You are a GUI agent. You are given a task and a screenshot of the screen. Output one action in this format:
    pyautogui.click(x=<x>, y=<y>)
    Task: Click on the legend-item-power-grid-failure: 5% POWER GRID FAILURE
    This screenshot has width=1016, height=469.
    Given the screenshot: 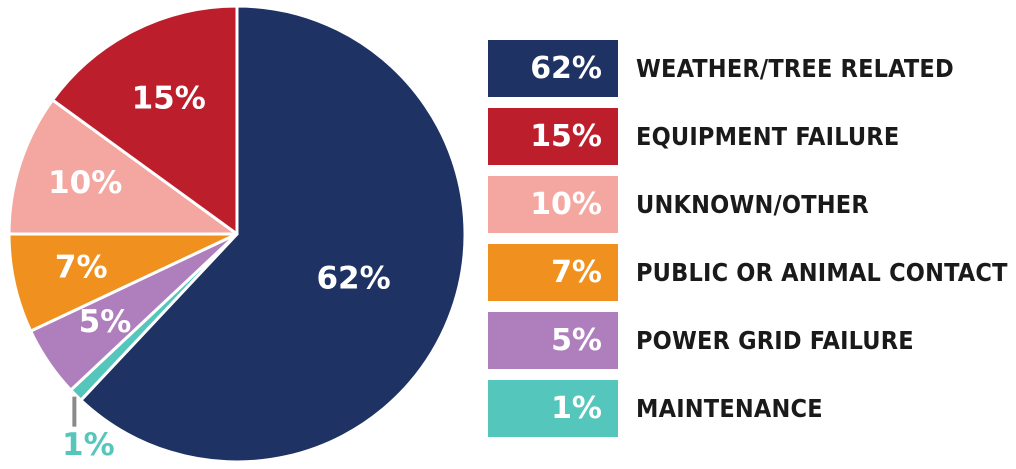 What is the action you would take?
    pyautogui.click(x=748, y=340)
    